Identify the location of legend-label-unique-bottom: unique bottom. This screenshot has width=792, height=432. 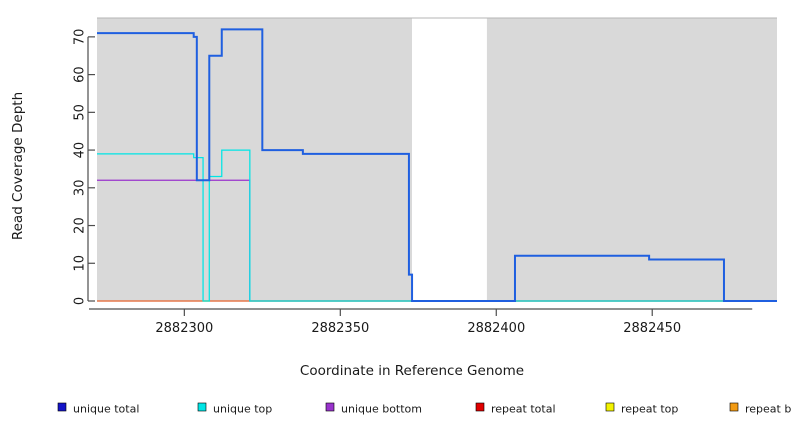
(381, 409).